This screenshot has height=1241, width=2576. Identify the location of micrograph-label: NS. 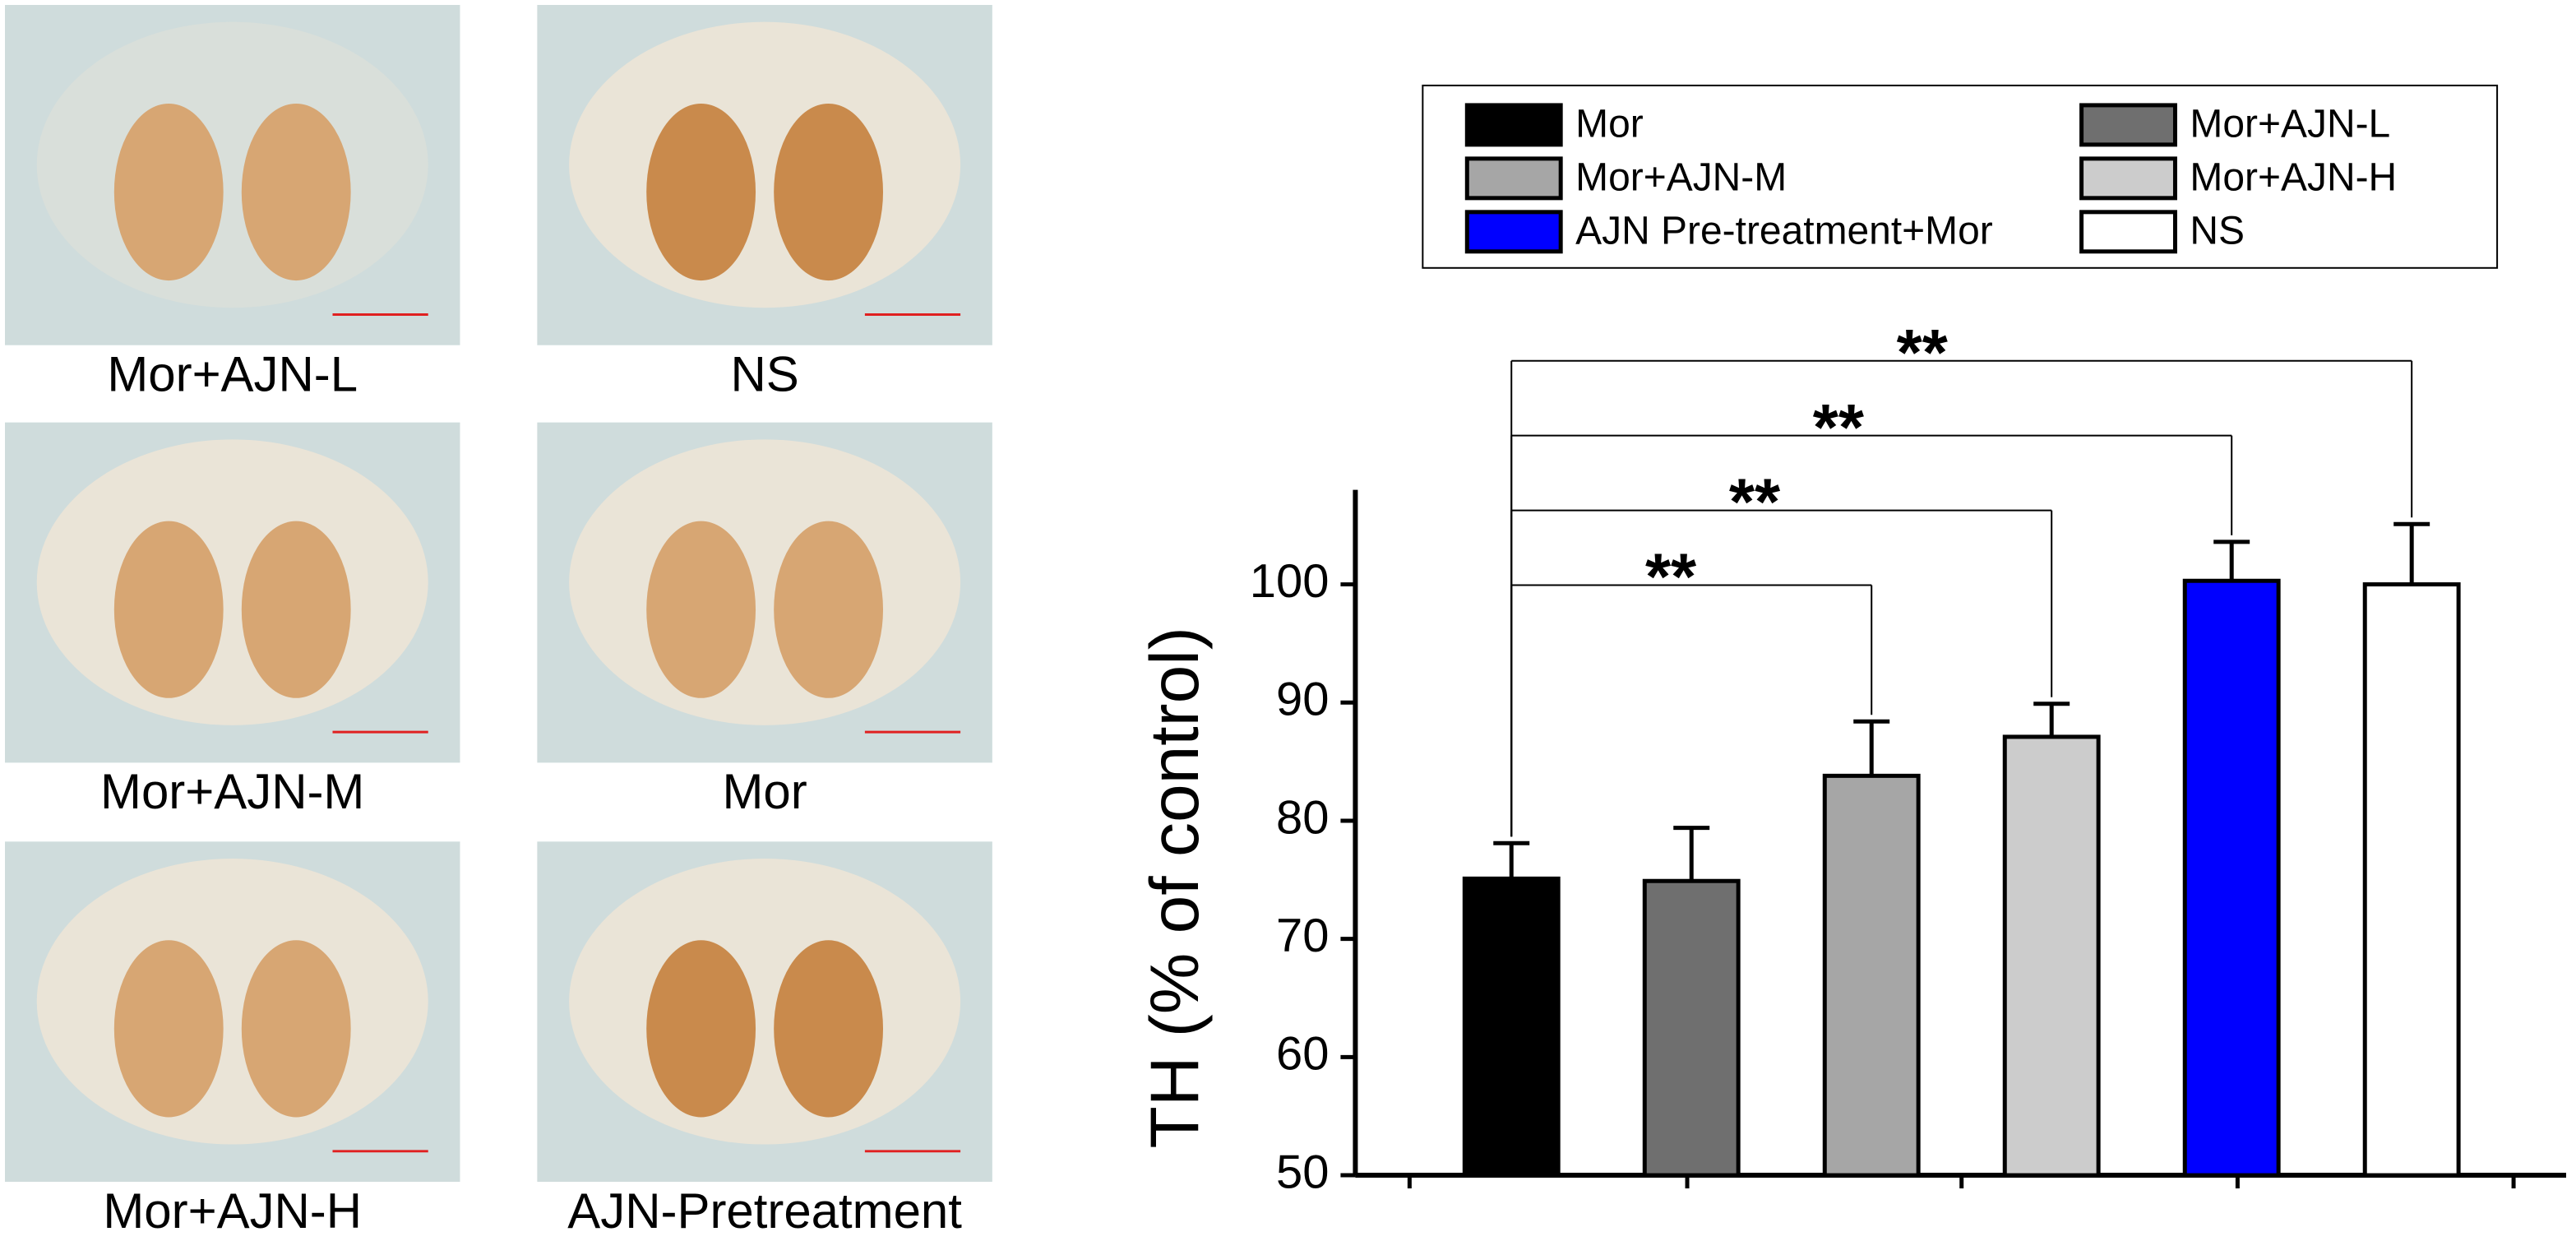
(764, 374).